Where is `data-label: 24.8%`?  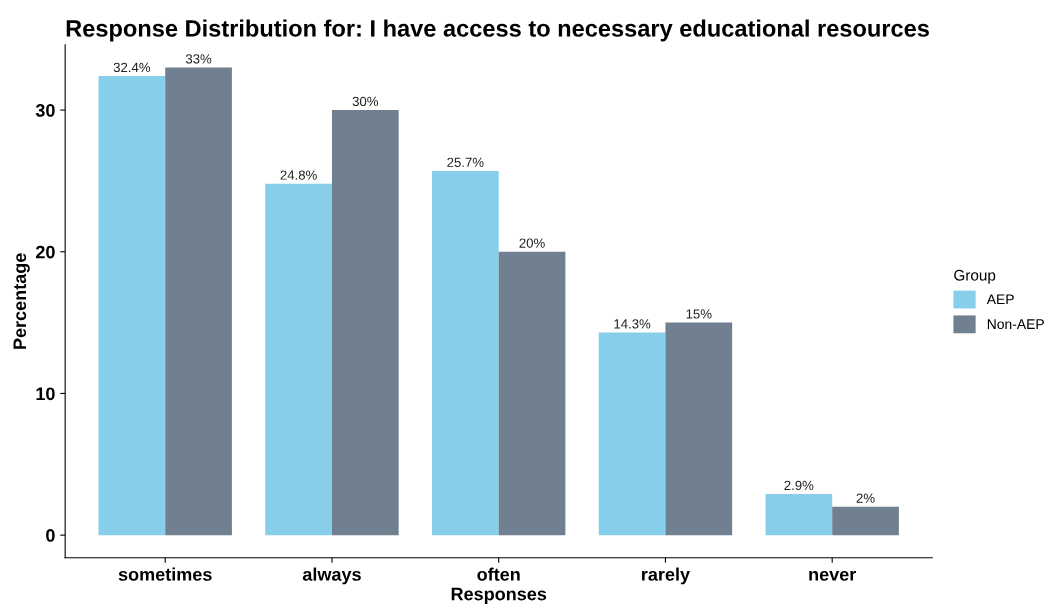
data-label: 24.8% is located at coordinates (298, 175).